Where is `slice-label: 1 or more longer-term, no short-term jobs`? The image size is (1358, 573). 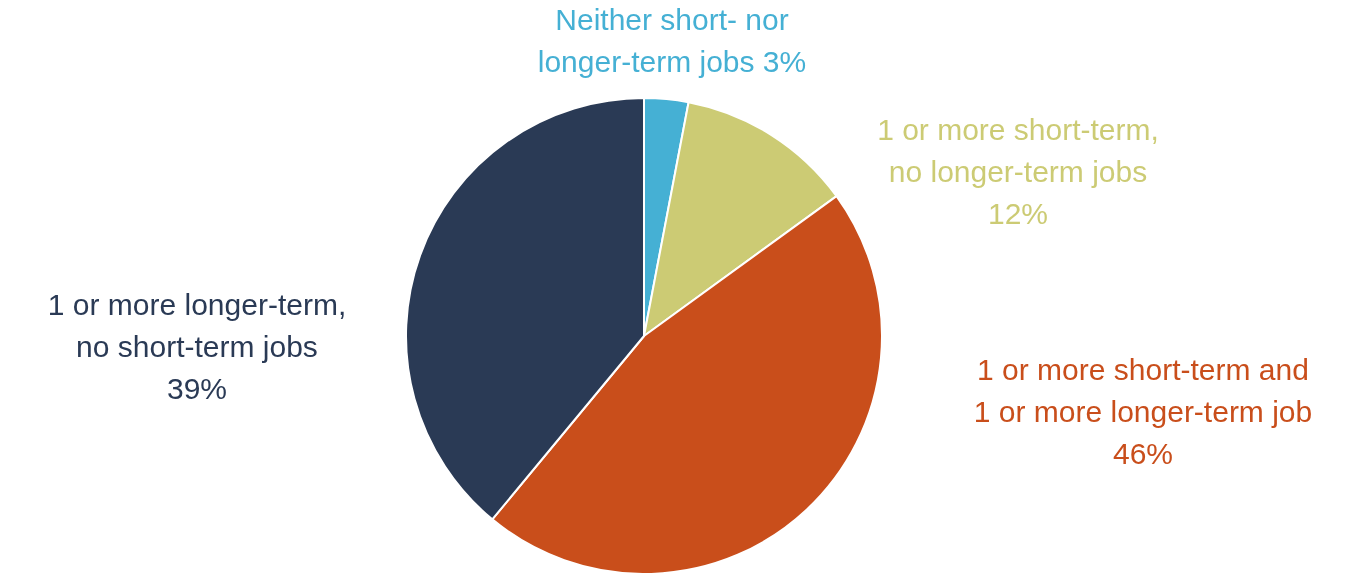
slice-label: 1 or more longer-term, no short-term jobs is located at coordinates (197, 325).